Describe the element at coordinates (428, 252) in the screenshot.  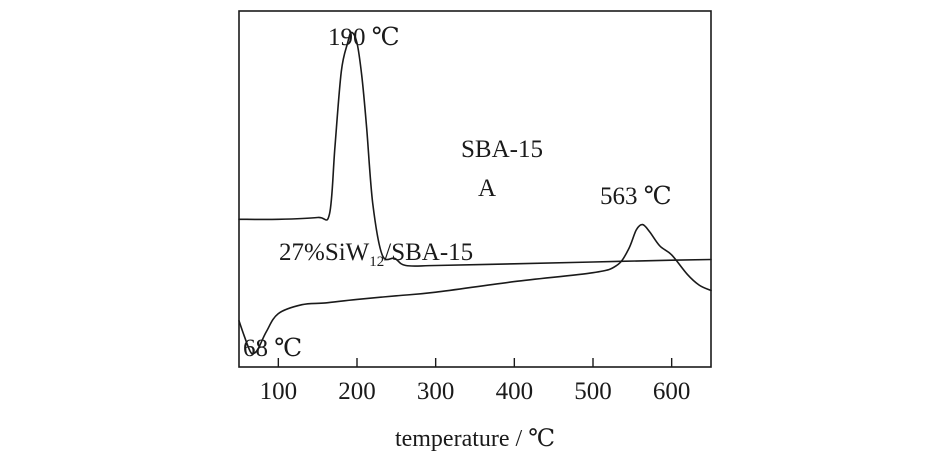
I see `series-label-siw-suffix: /SBA-15` at that location.